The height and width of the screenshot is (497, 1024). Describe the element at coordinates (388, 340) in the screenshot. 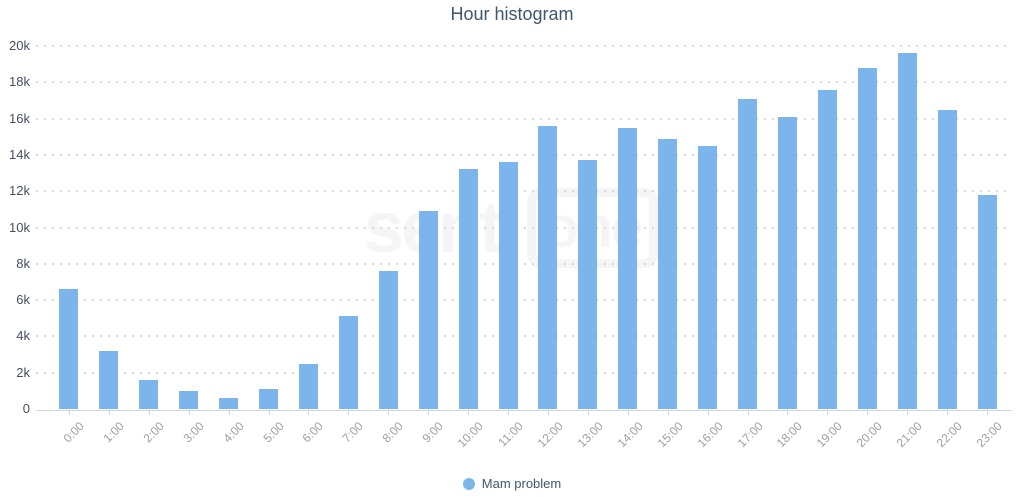

I see `bar-8:00` at that location.